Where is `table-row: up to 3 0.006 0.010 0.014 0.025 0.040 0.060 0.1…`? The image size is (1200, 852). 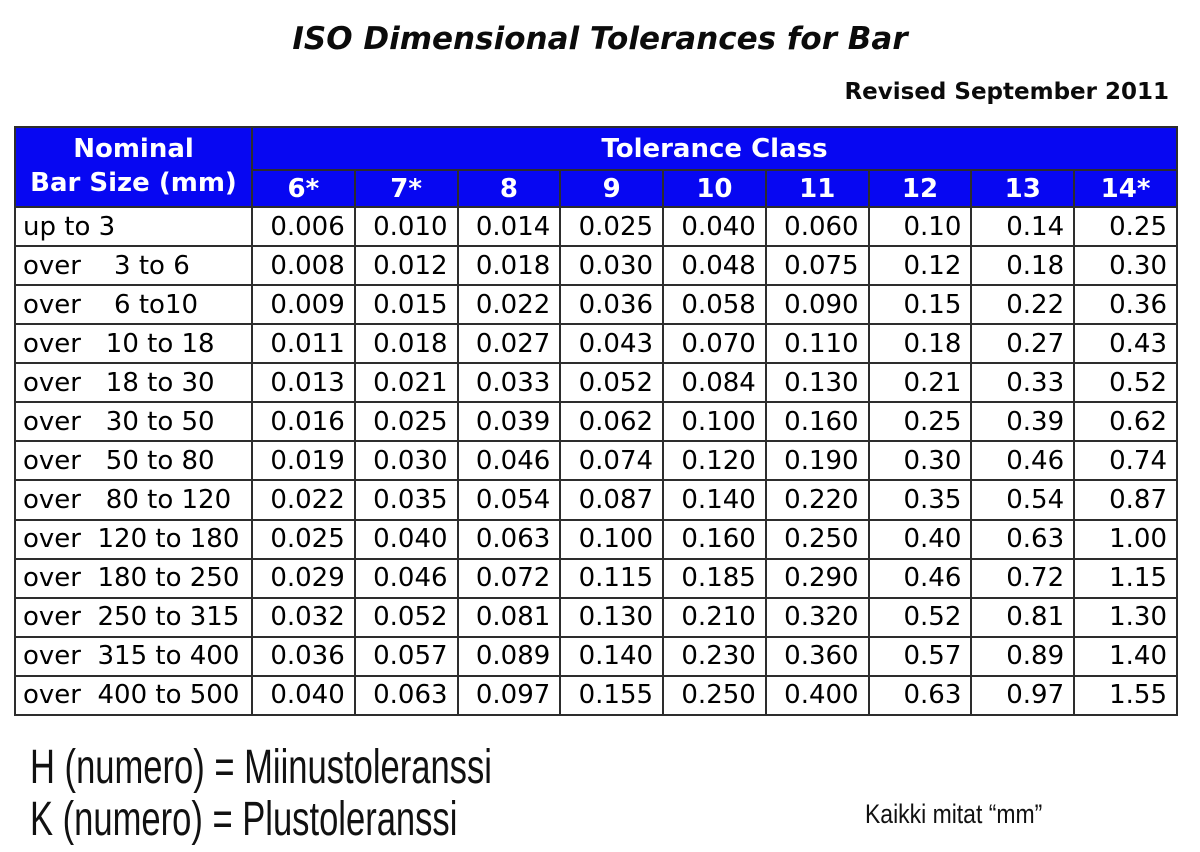
table-row: up to 3 0.006 0.010 0.014 0.025 0.040 0.060 0.1… is located at coordinates (596, 226).